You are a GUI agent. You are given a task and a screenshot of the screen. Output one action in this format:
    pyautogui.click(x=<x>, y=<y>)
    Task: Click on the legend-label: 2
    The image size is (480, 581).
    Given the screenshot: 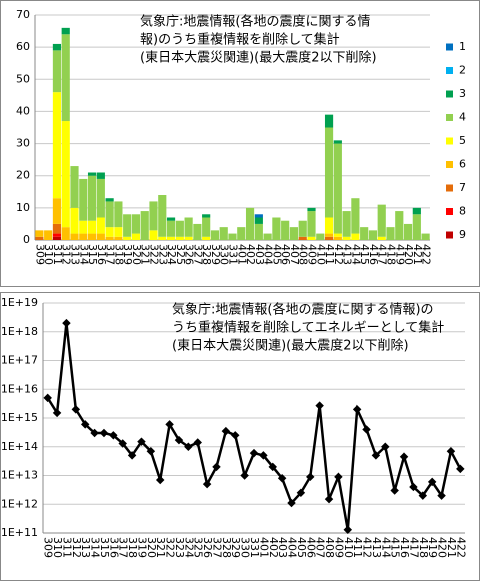 What is the action you would take?
    pyautogui.click(x=462, y=70)
    